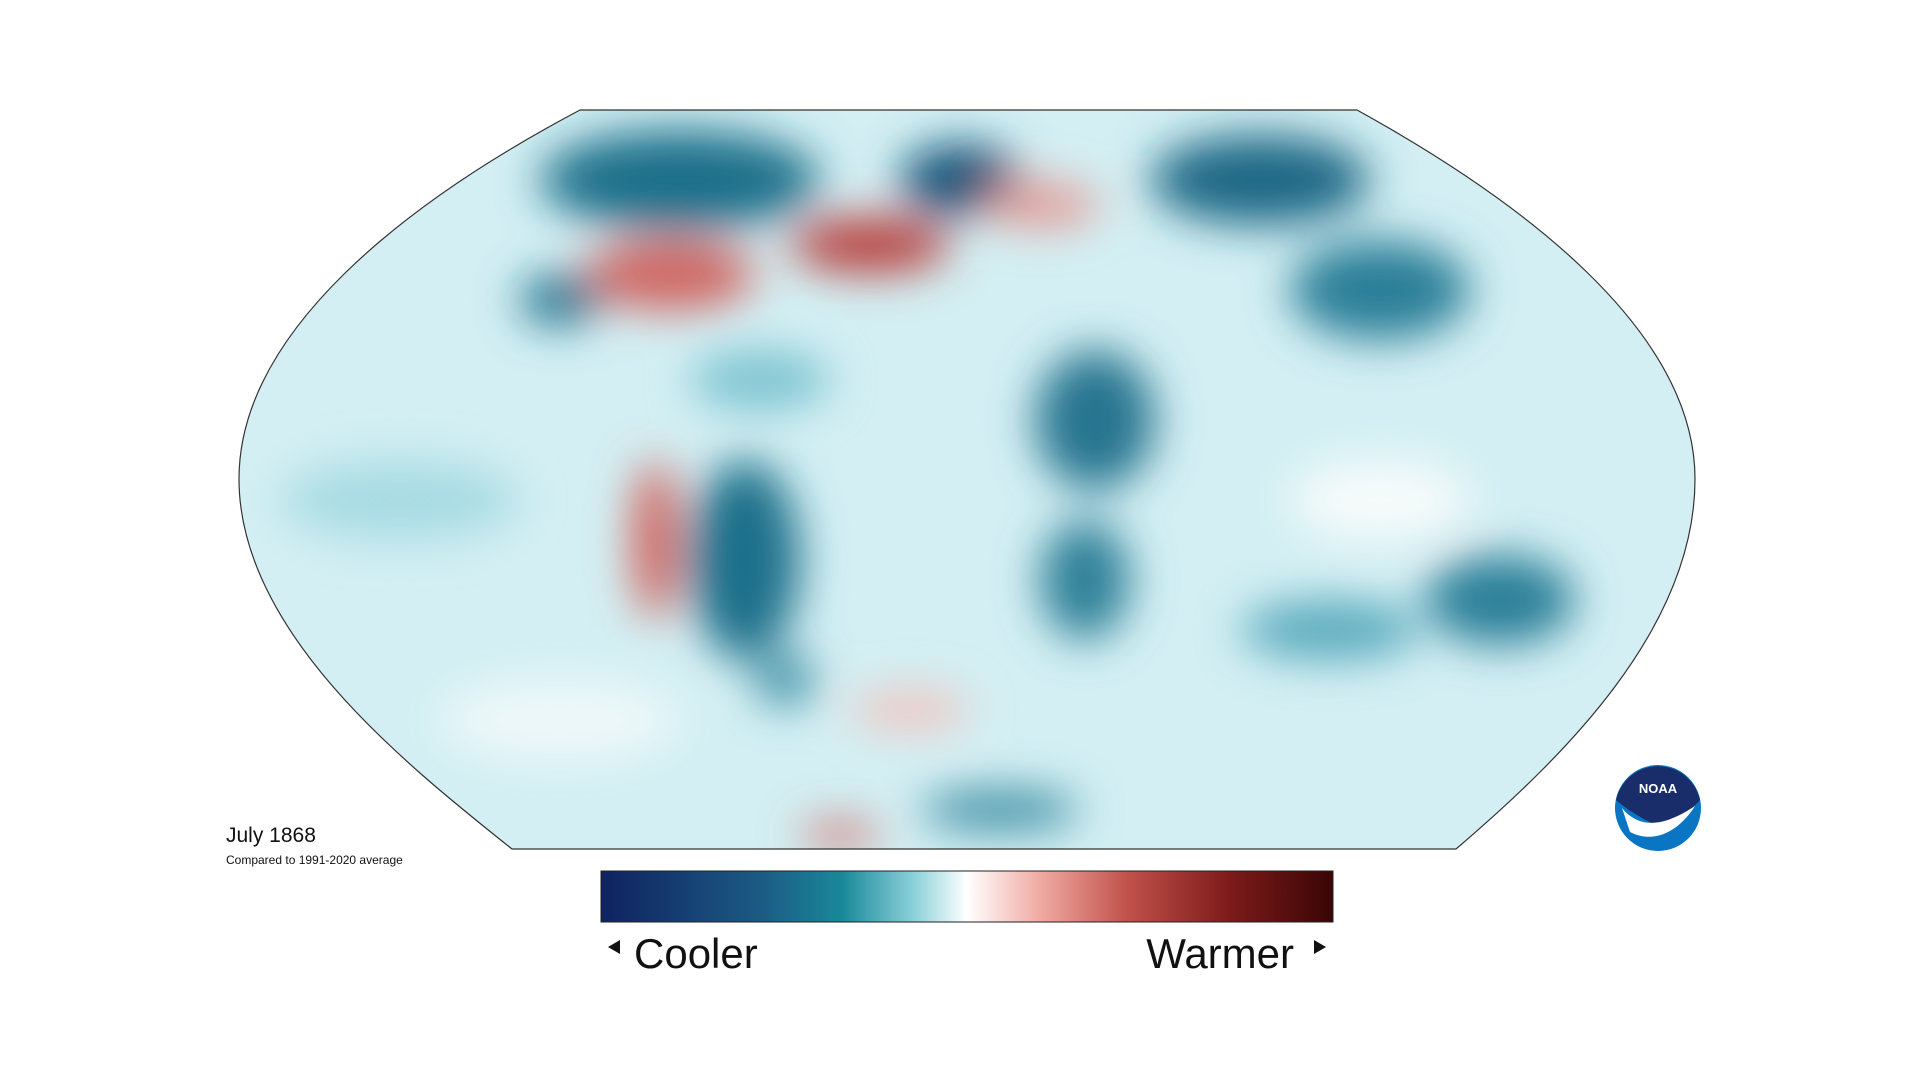  Describe the element at coordinates (314, 860) in the screenshot. I see `map-subtitle: Compared to 1991-2020 average` at that location.